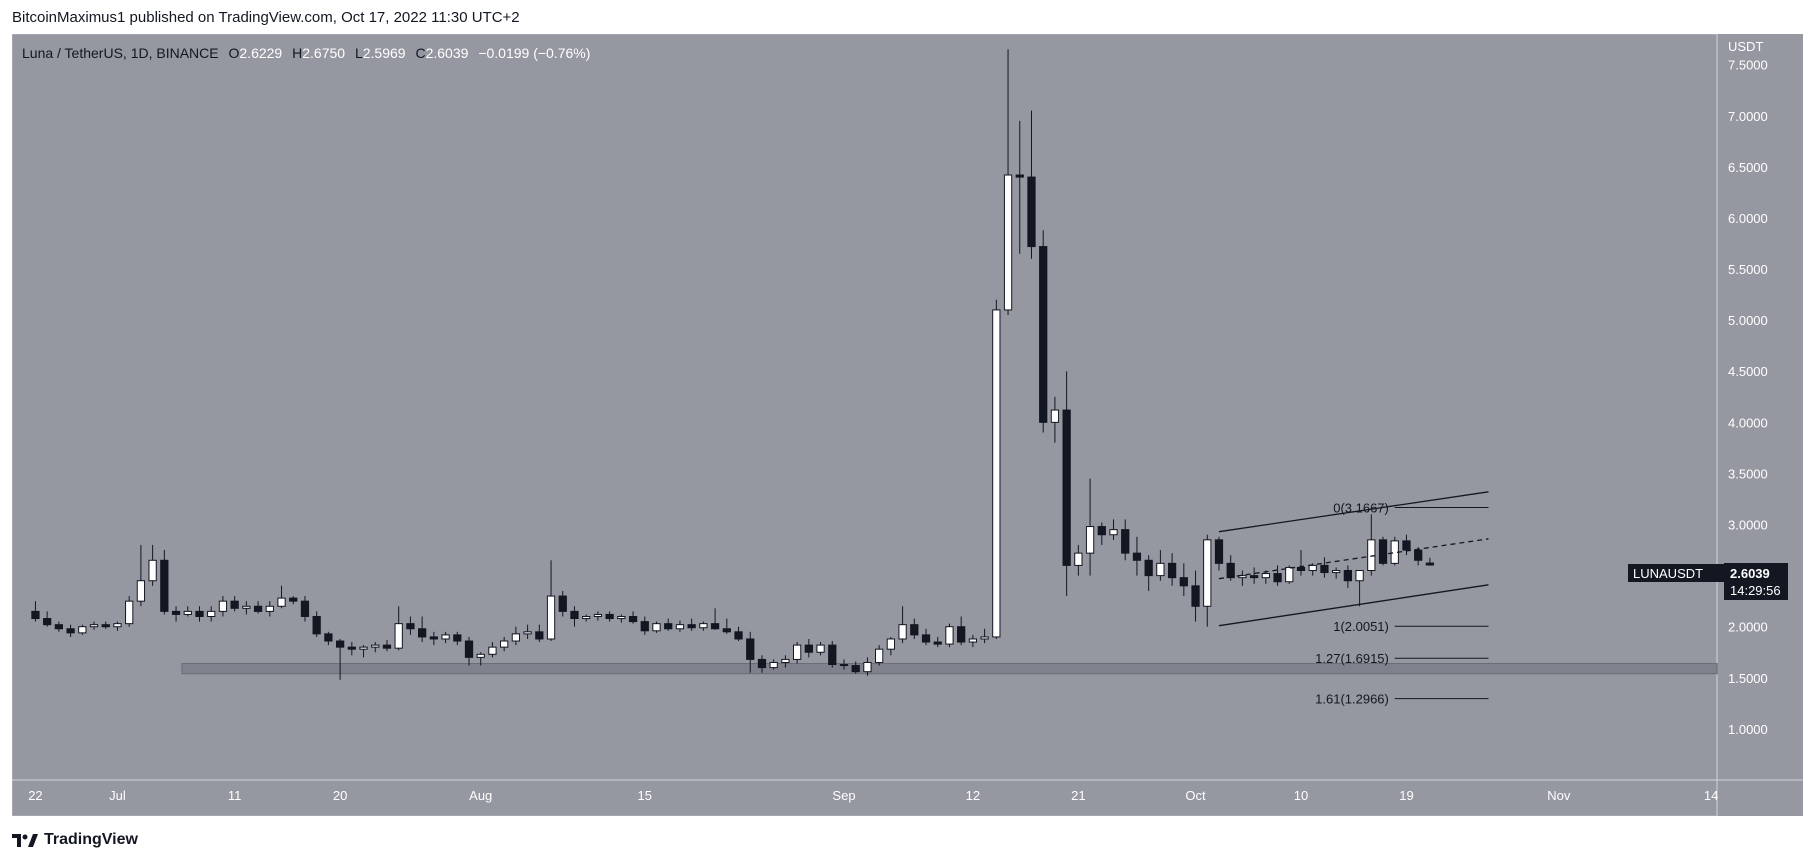  What do you see at coordinates (261, 53) in the screenshot?
I see `open-value: 2.6229` at bounding box center [261, 53].